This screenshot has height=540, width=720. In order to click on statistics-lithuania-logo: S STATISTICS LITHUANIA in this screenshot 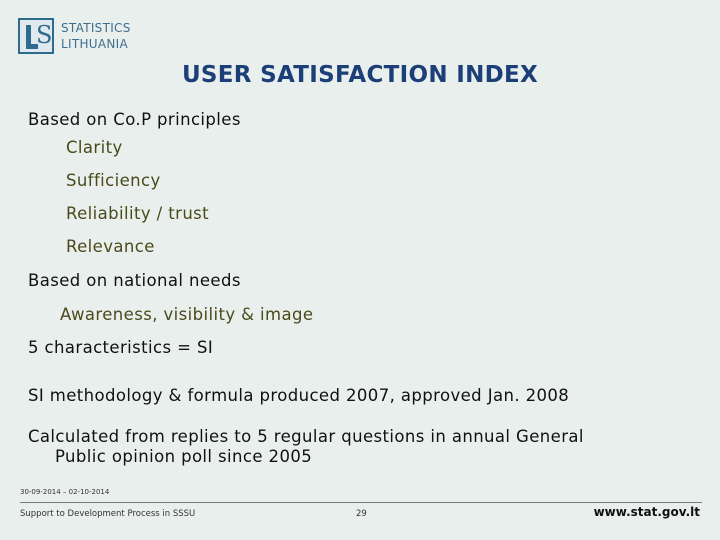, I will do `click(83, 38)`.